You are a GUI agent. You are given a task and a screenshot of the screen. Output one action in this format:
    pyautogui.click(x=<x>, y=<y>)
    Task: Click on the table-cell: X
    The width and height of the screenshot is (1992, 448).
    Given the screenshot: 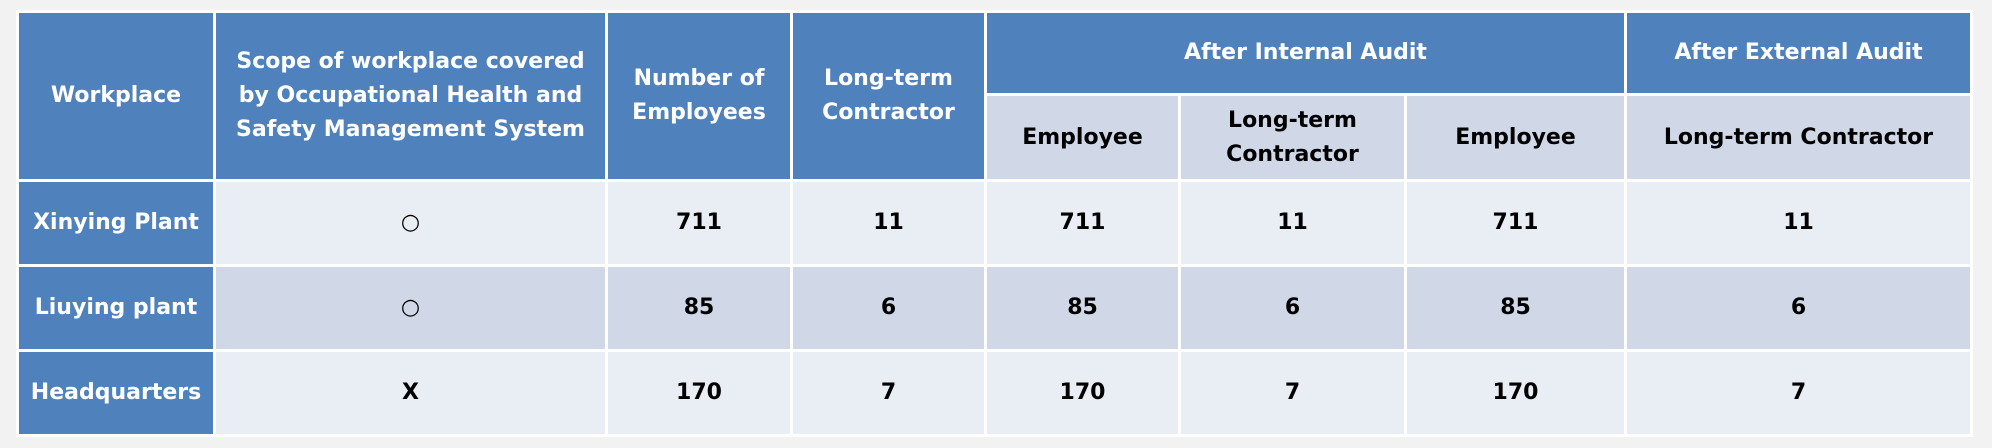 What is the action you would take?
    pyautogui.click(x=410, y=393)
    